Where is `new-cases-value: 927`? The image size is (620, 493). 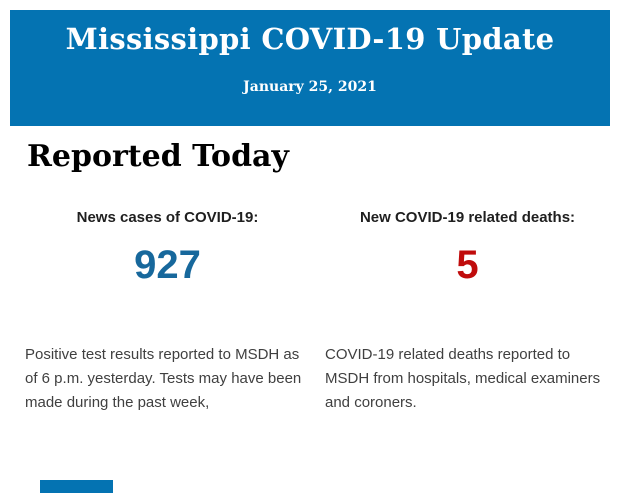 new-cases-value: 927 is located at coordinates (167, 265).